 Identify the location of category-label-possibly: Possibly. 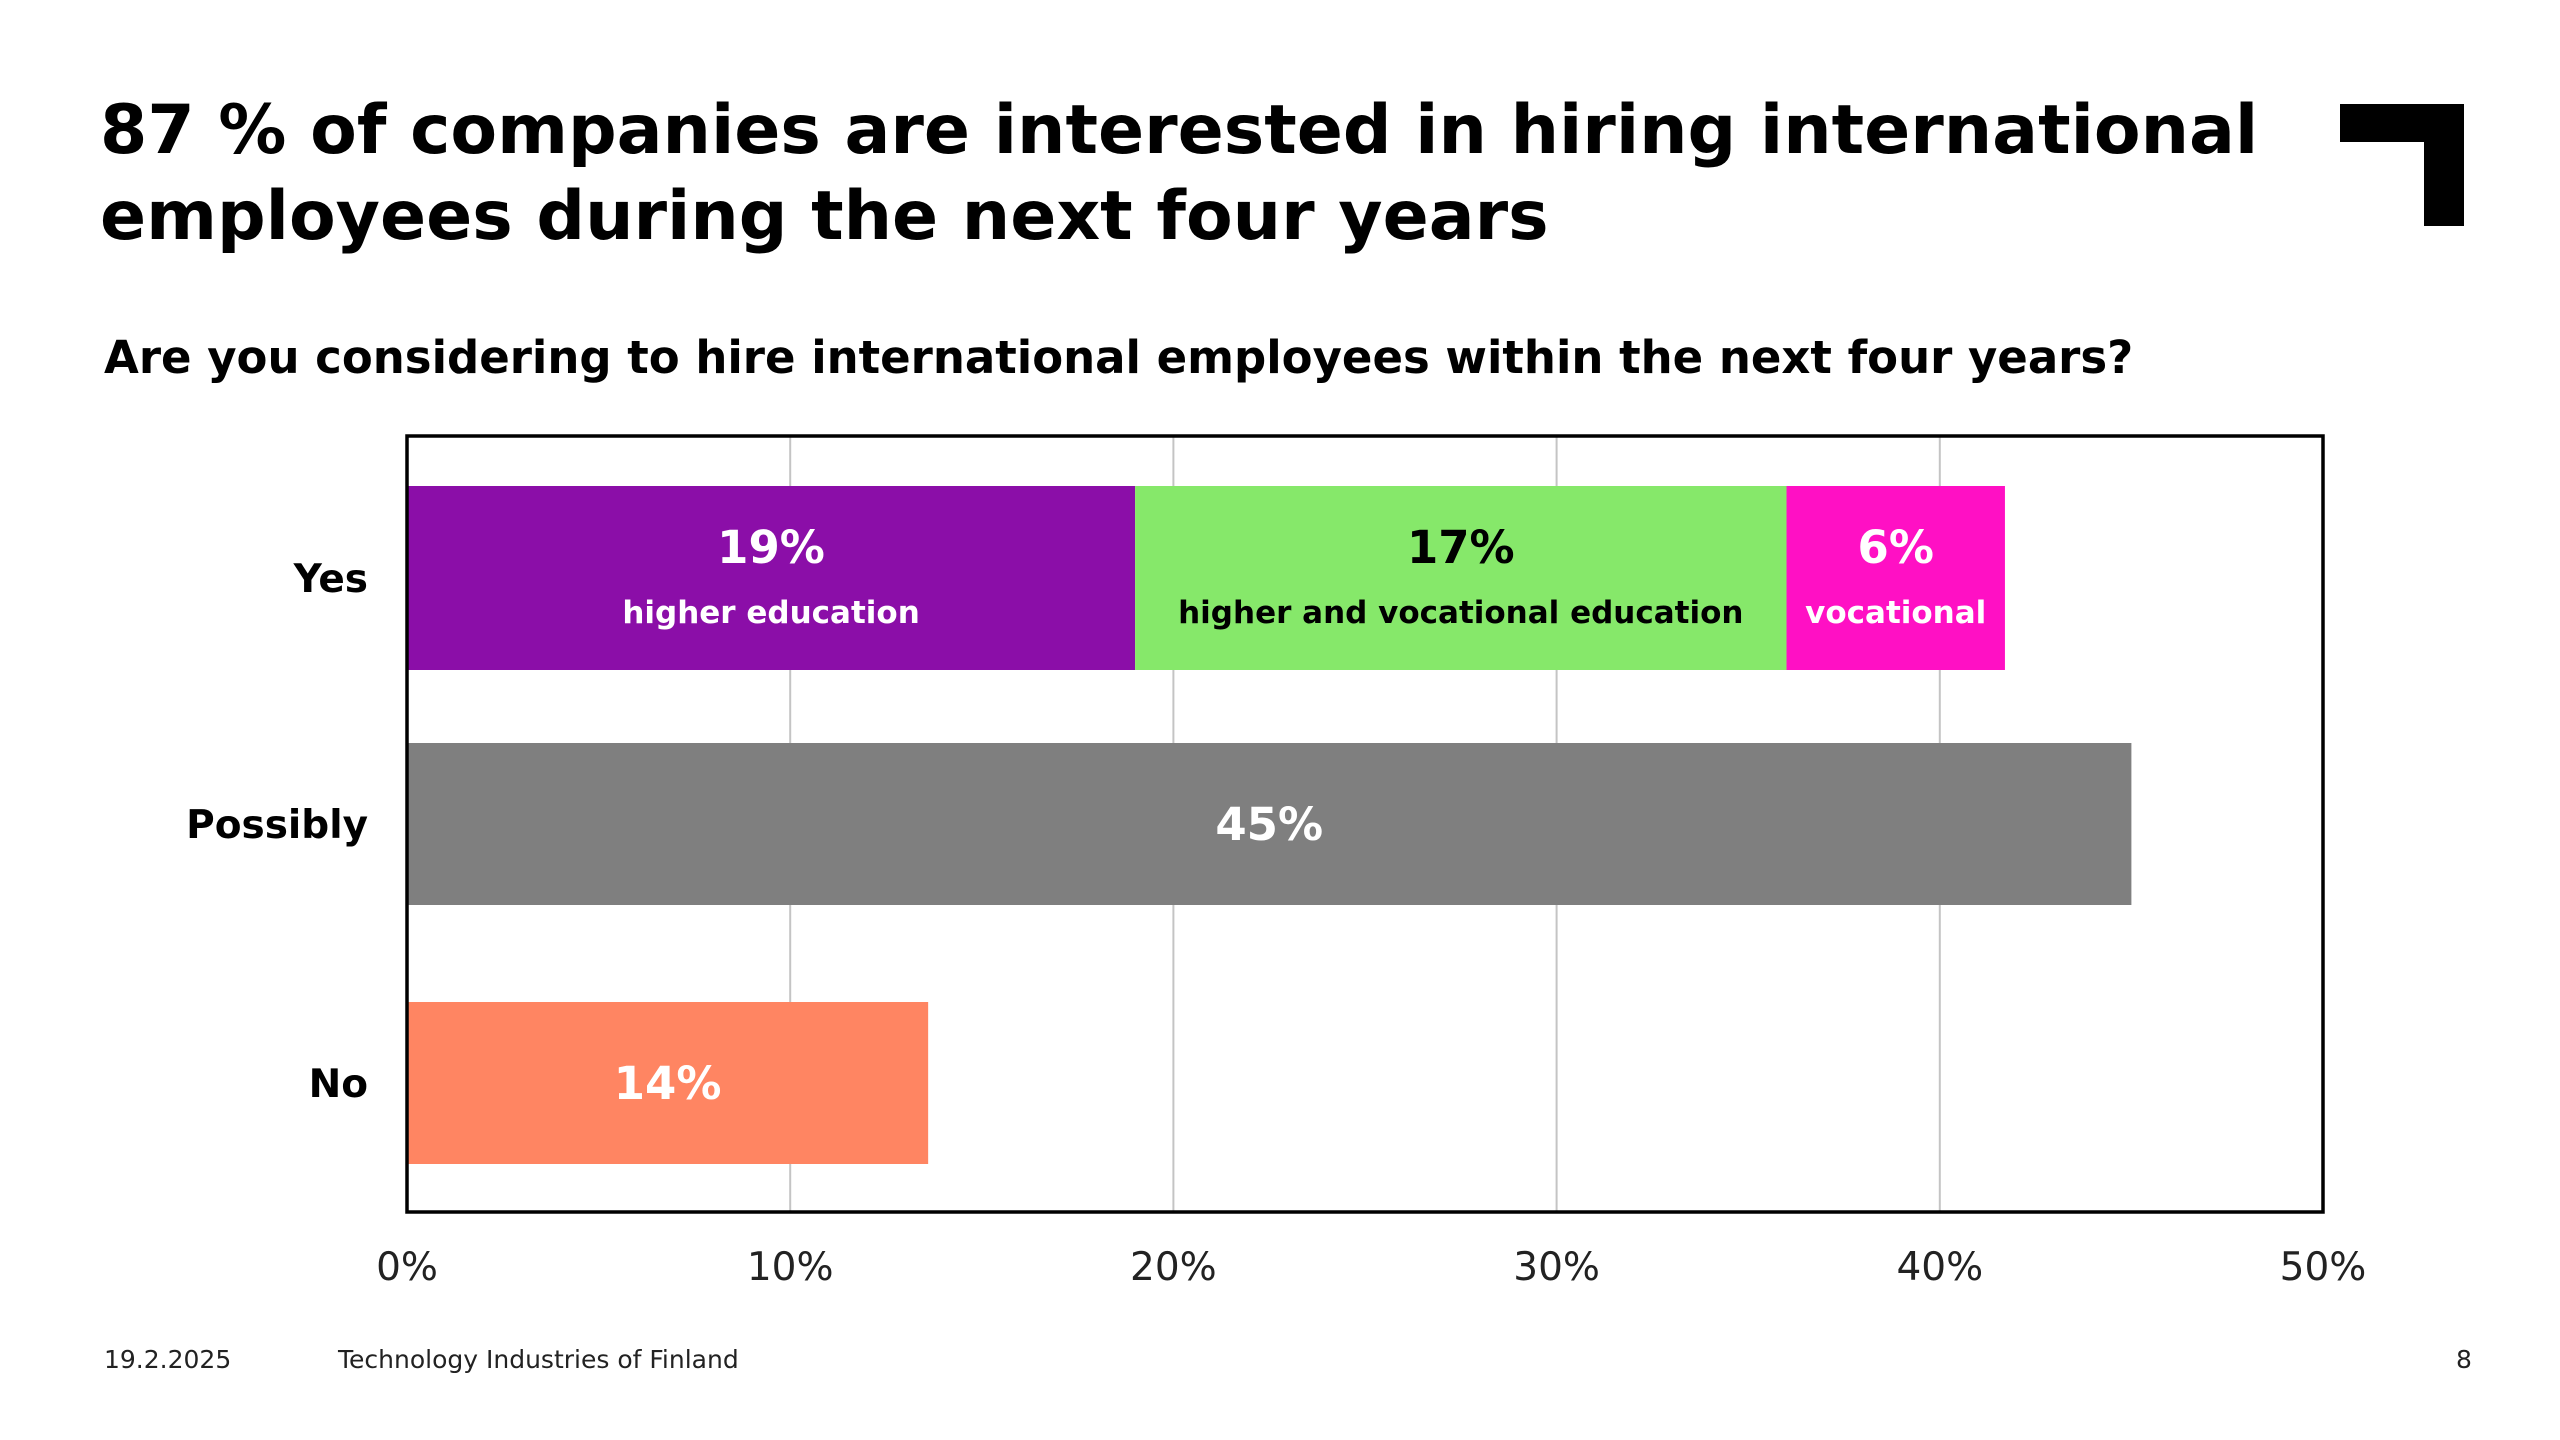
(277, 825).